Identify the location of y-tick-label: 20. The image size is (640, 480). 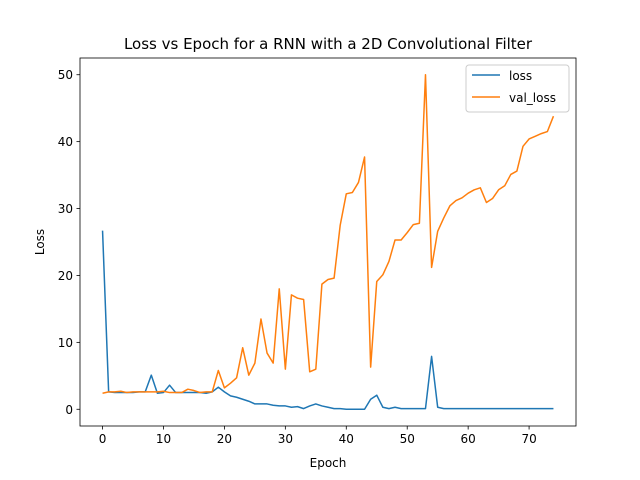
(65, 276).